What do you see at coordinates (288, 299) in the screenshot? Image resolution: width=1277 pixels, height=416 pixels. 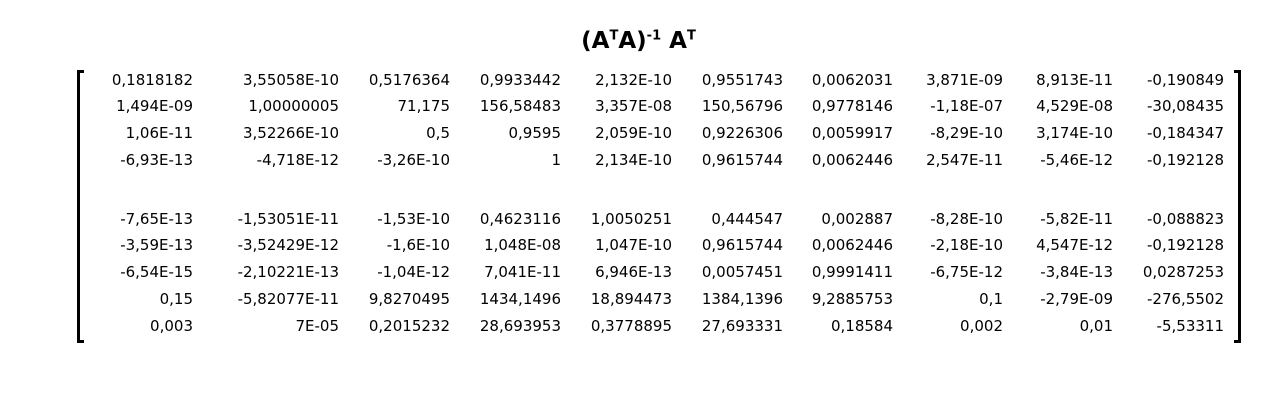 I see `matrix-cell: -5,82077E-11` at bounding box center [288, 299].